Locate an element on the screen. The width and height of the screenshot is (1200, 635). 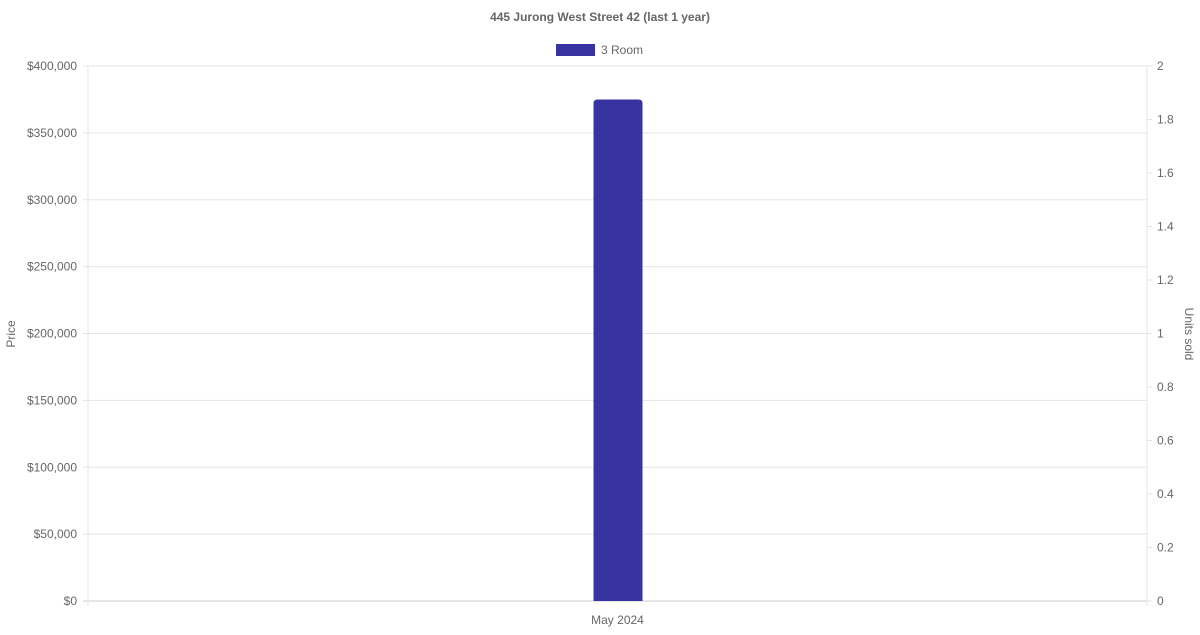
y2-tick-label: 2 is located at coordinates (1160, 66).